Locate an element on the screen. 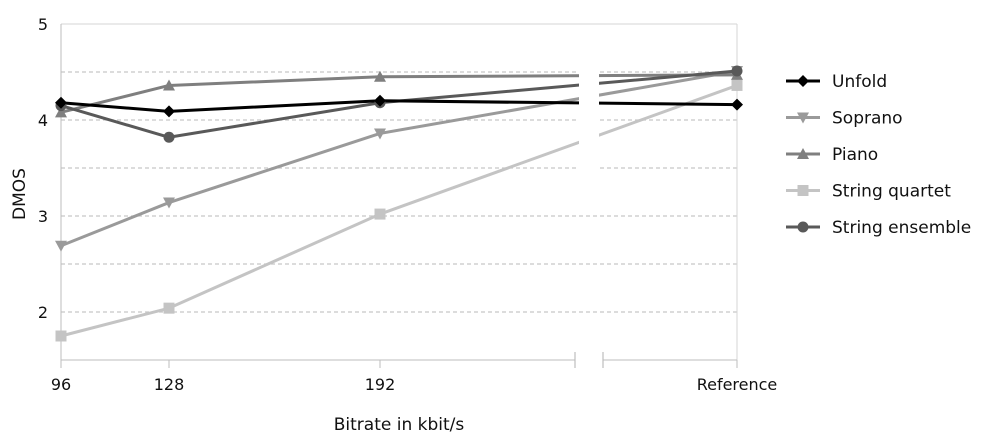  legend-item: Unfold is located at coordinates (836, 82).